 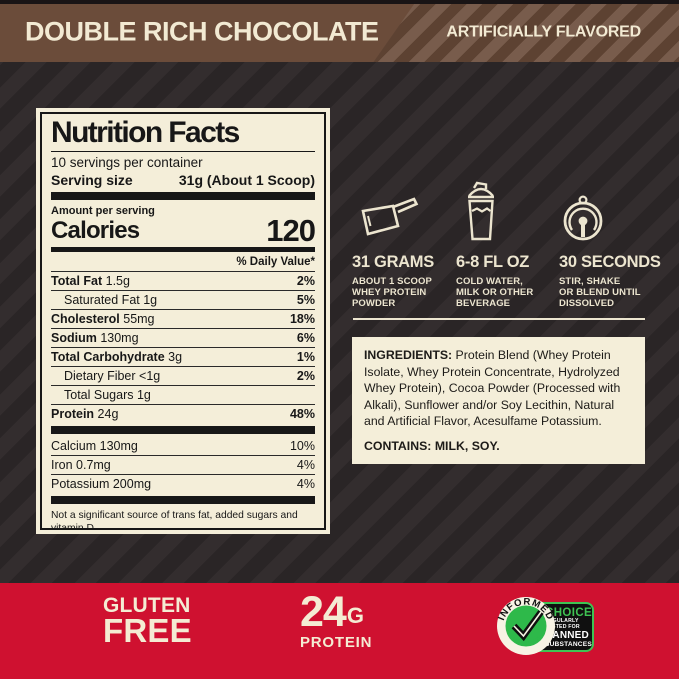 What do you see at coordinates (543, 32) in the screenshot?
I see `flavor-note: ARTIFICIALLY FLAVORED` at bounding box center [543, 32].